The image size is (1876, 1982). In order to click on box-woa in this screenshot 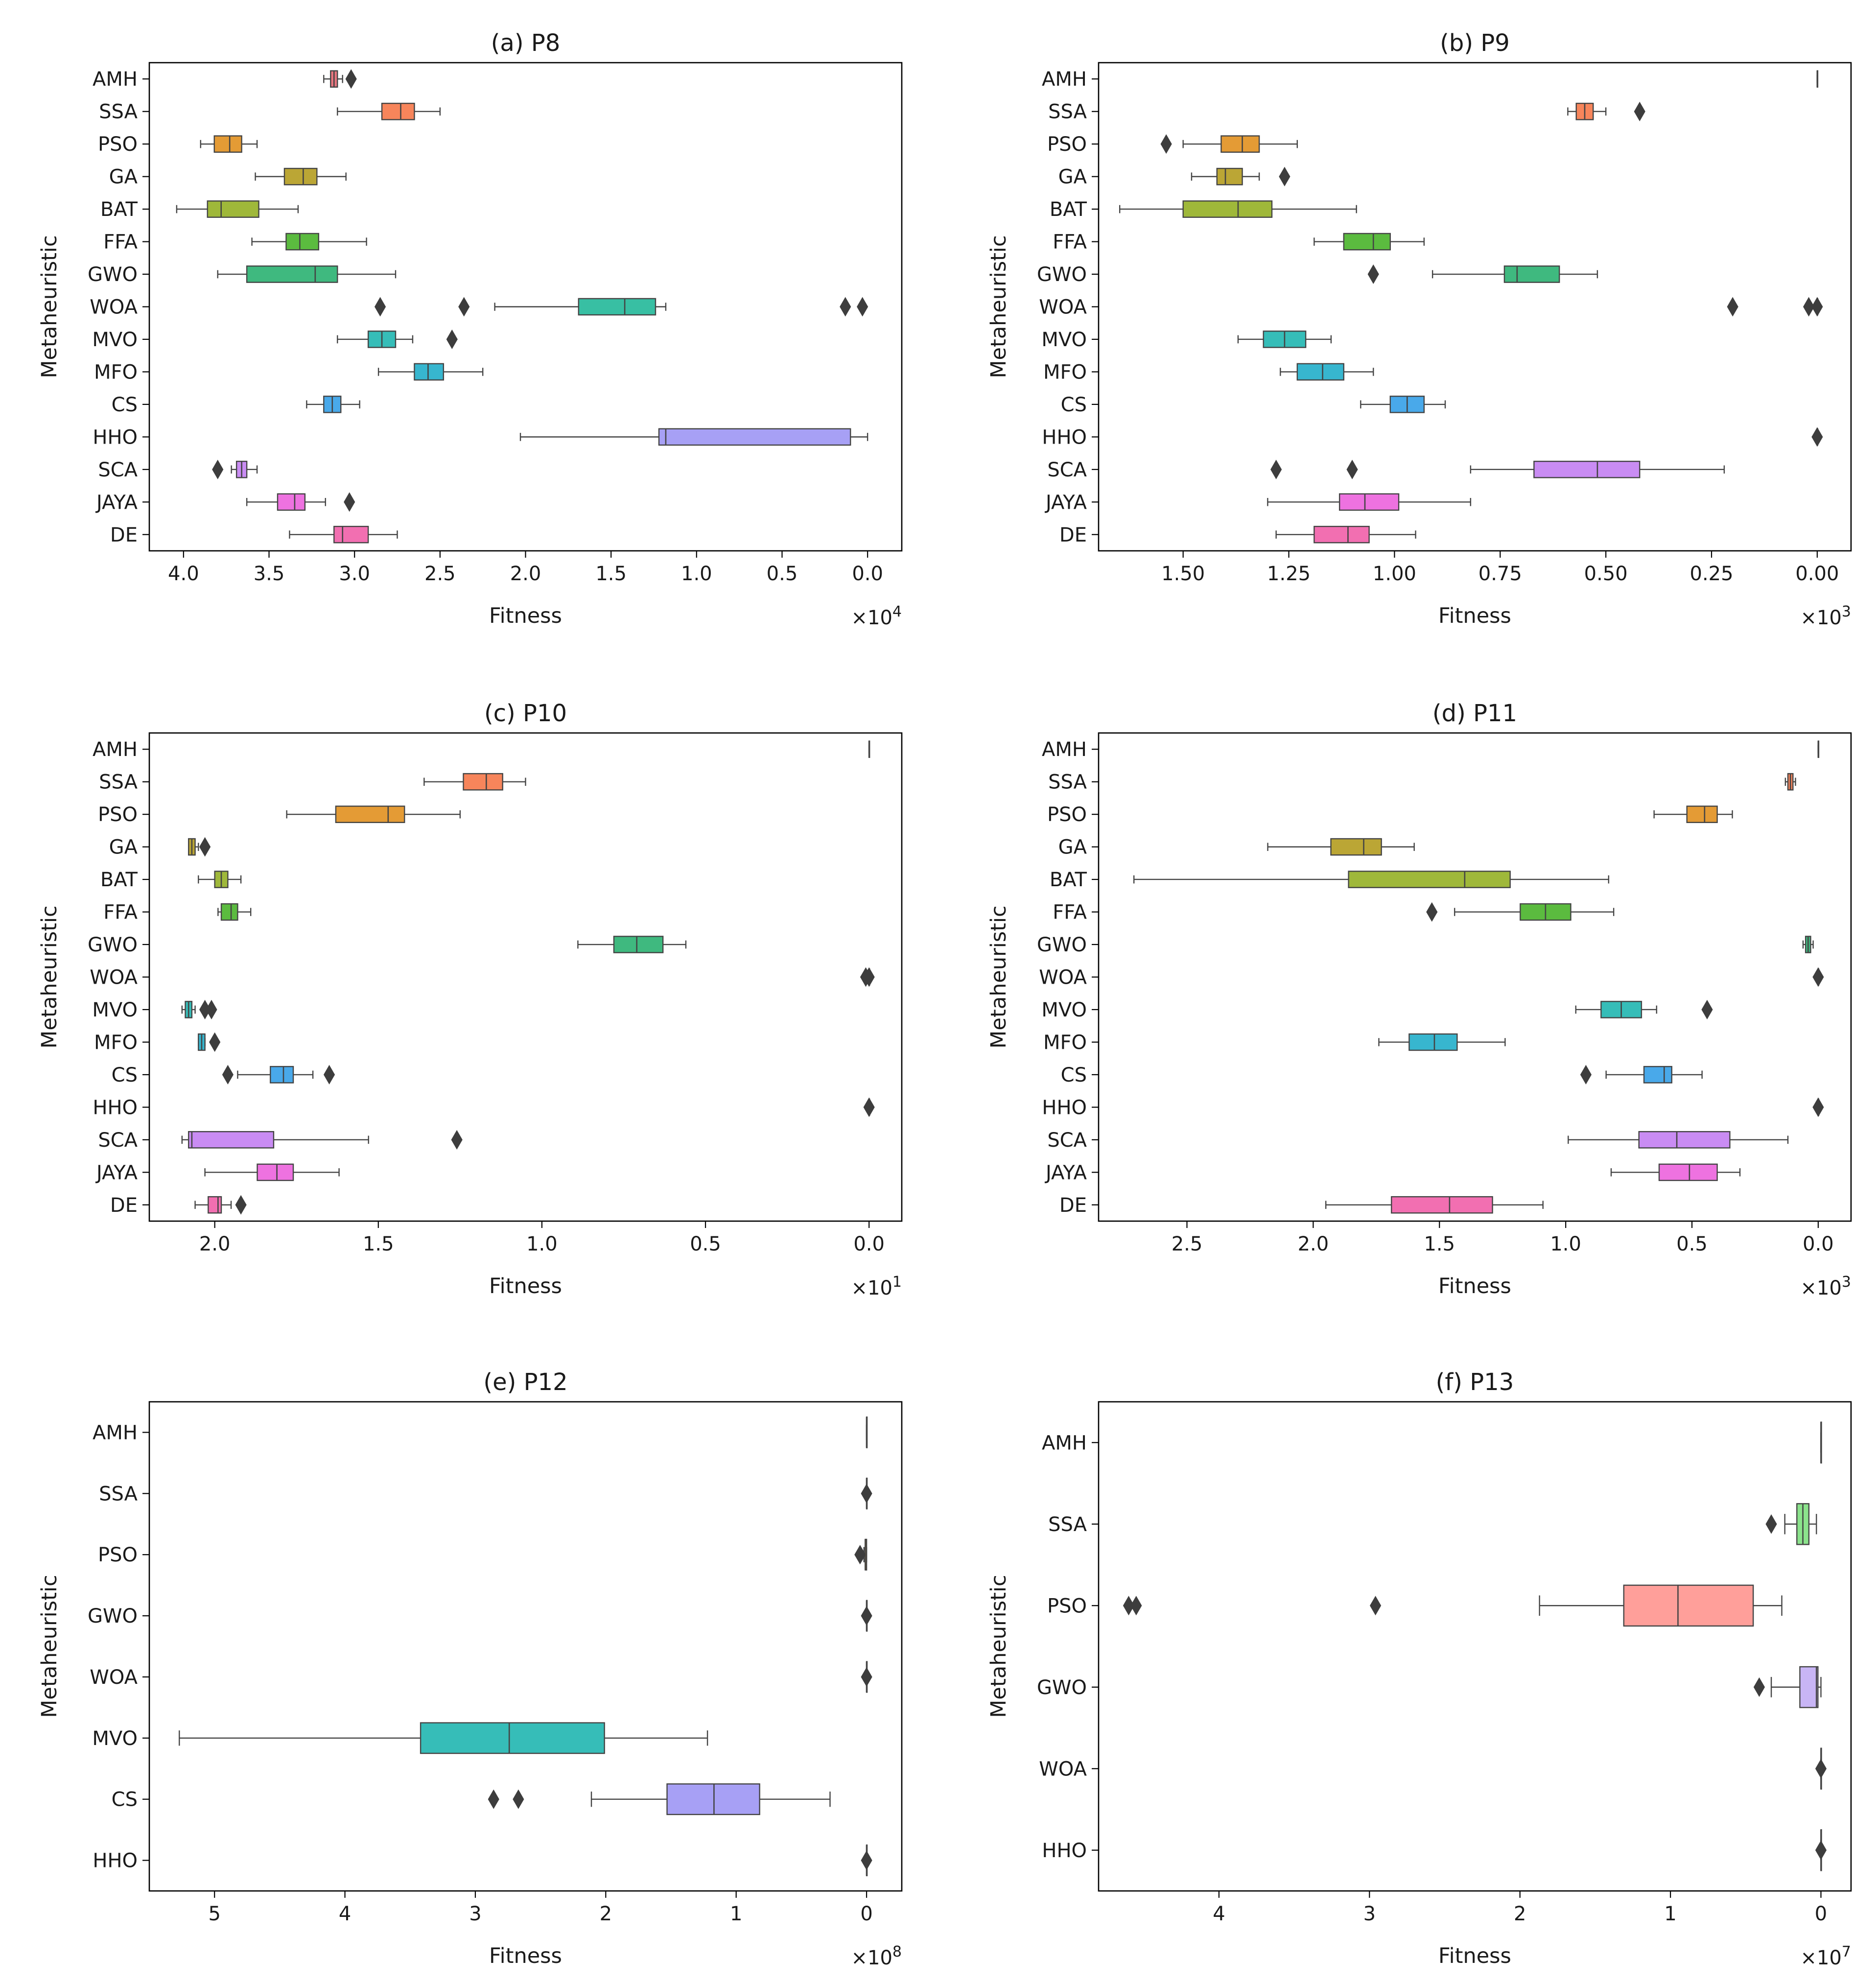, I will do `click(1821, 1768)`.